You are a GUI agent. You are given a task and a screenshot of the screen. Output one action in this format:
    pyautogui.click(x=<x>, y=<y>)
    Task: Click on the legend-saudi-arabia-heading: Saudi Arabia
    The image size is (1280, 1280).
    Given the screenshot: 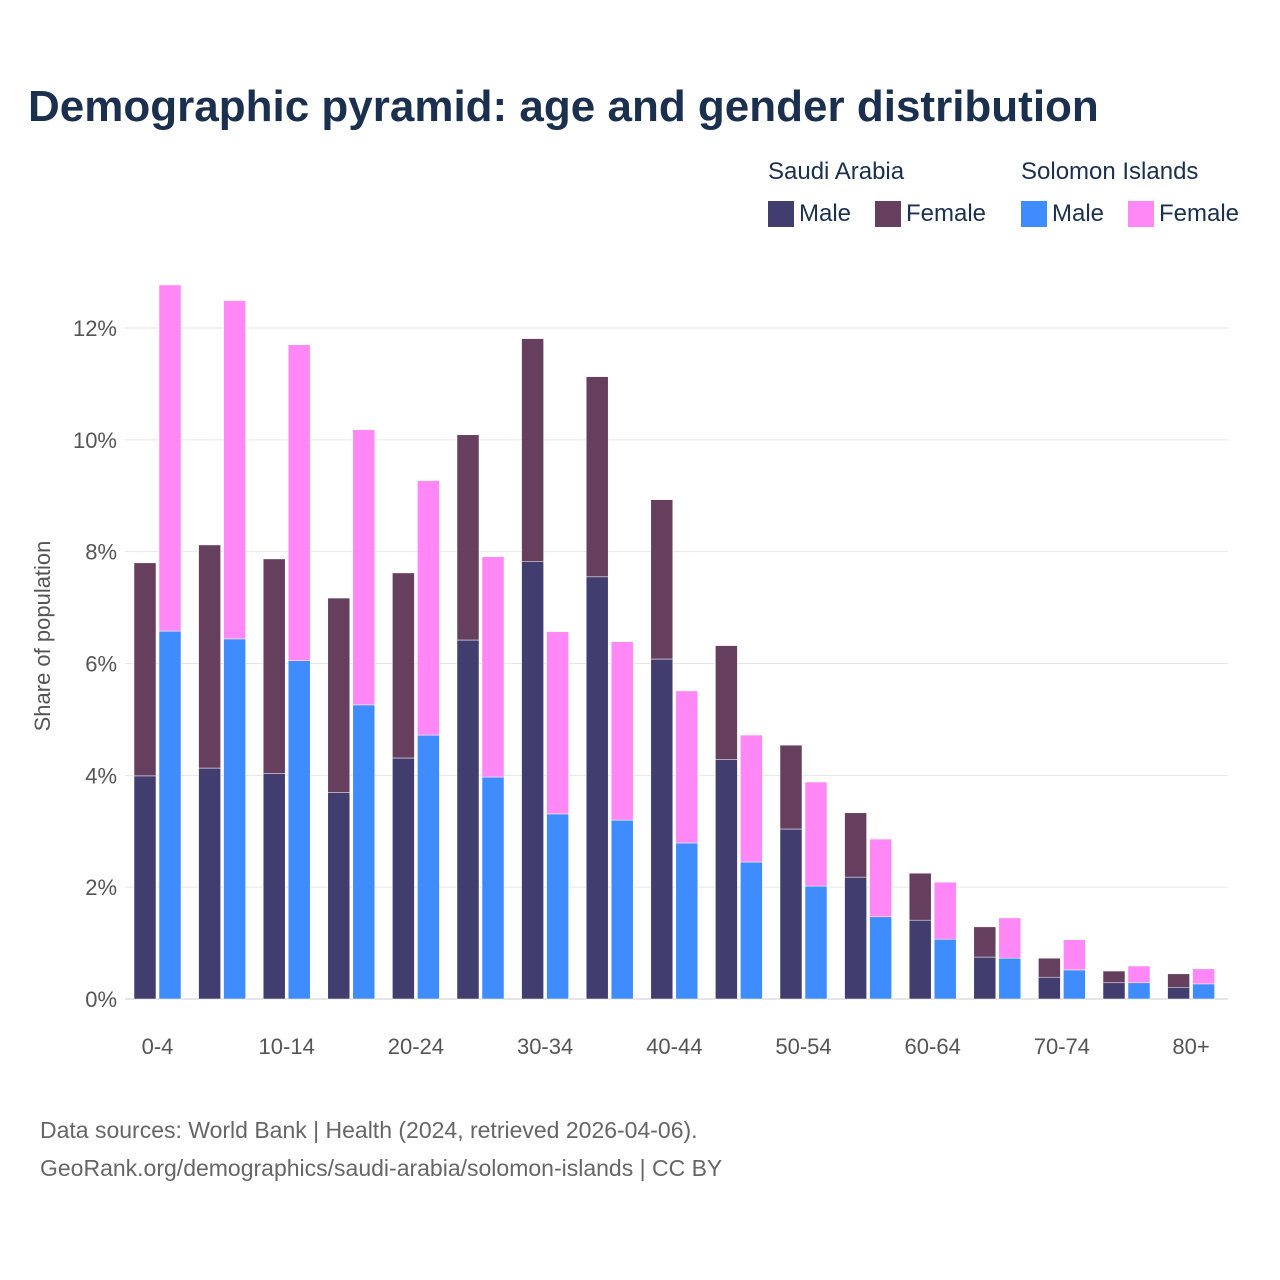 What is the action you would take?
    pyautogui.click(x=836, y=171)
    